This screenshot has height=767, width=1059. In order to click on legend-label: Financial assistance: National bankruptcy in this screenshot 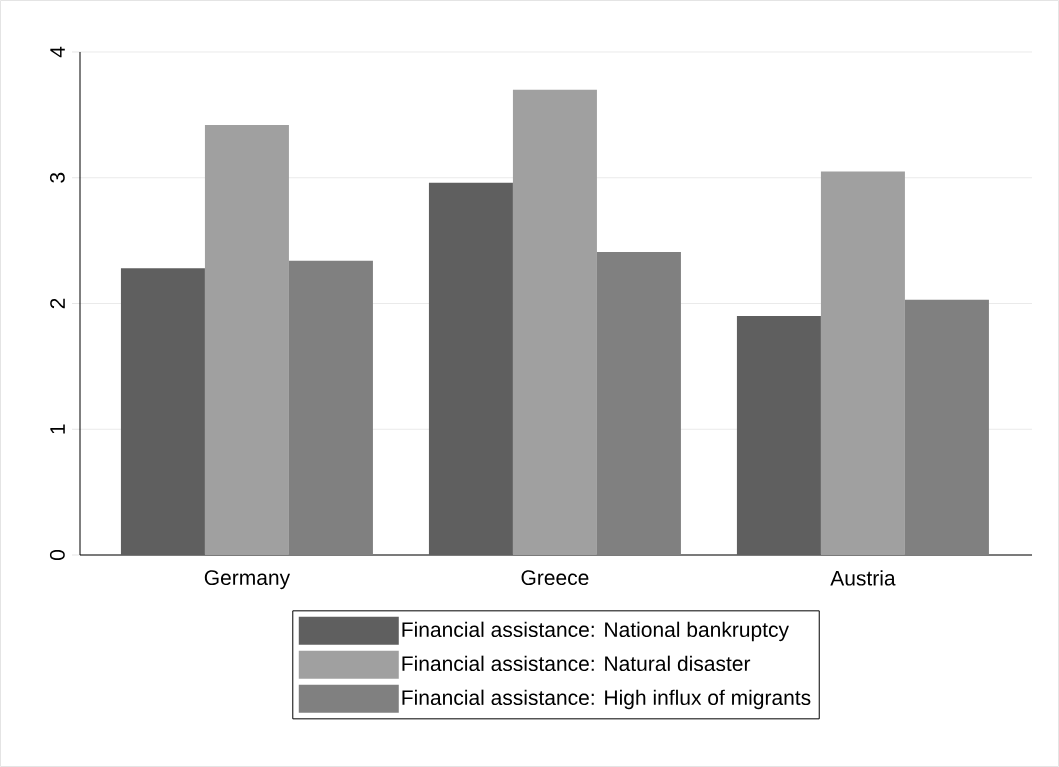, I will do `click(595, 631)`.